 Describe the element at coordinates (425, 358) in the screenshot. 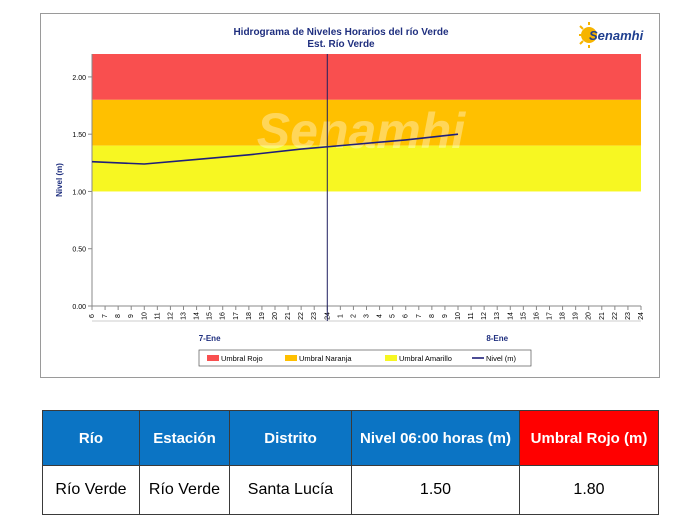

I see `legend-entry: Umbral Amarillo` at that location.